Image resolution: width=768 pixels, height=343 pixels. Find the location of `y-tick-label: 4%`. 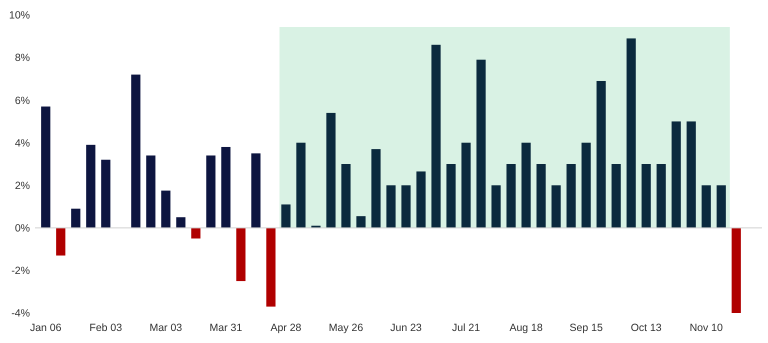

y-tick-label: 4% is located at coordinates (22, 143).